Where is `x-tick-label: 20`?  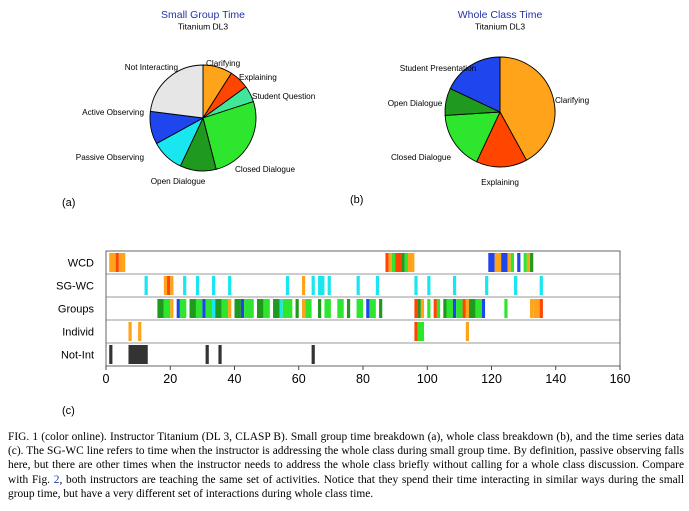 x-tick-label: 20 is located at coordinates (170, 379).